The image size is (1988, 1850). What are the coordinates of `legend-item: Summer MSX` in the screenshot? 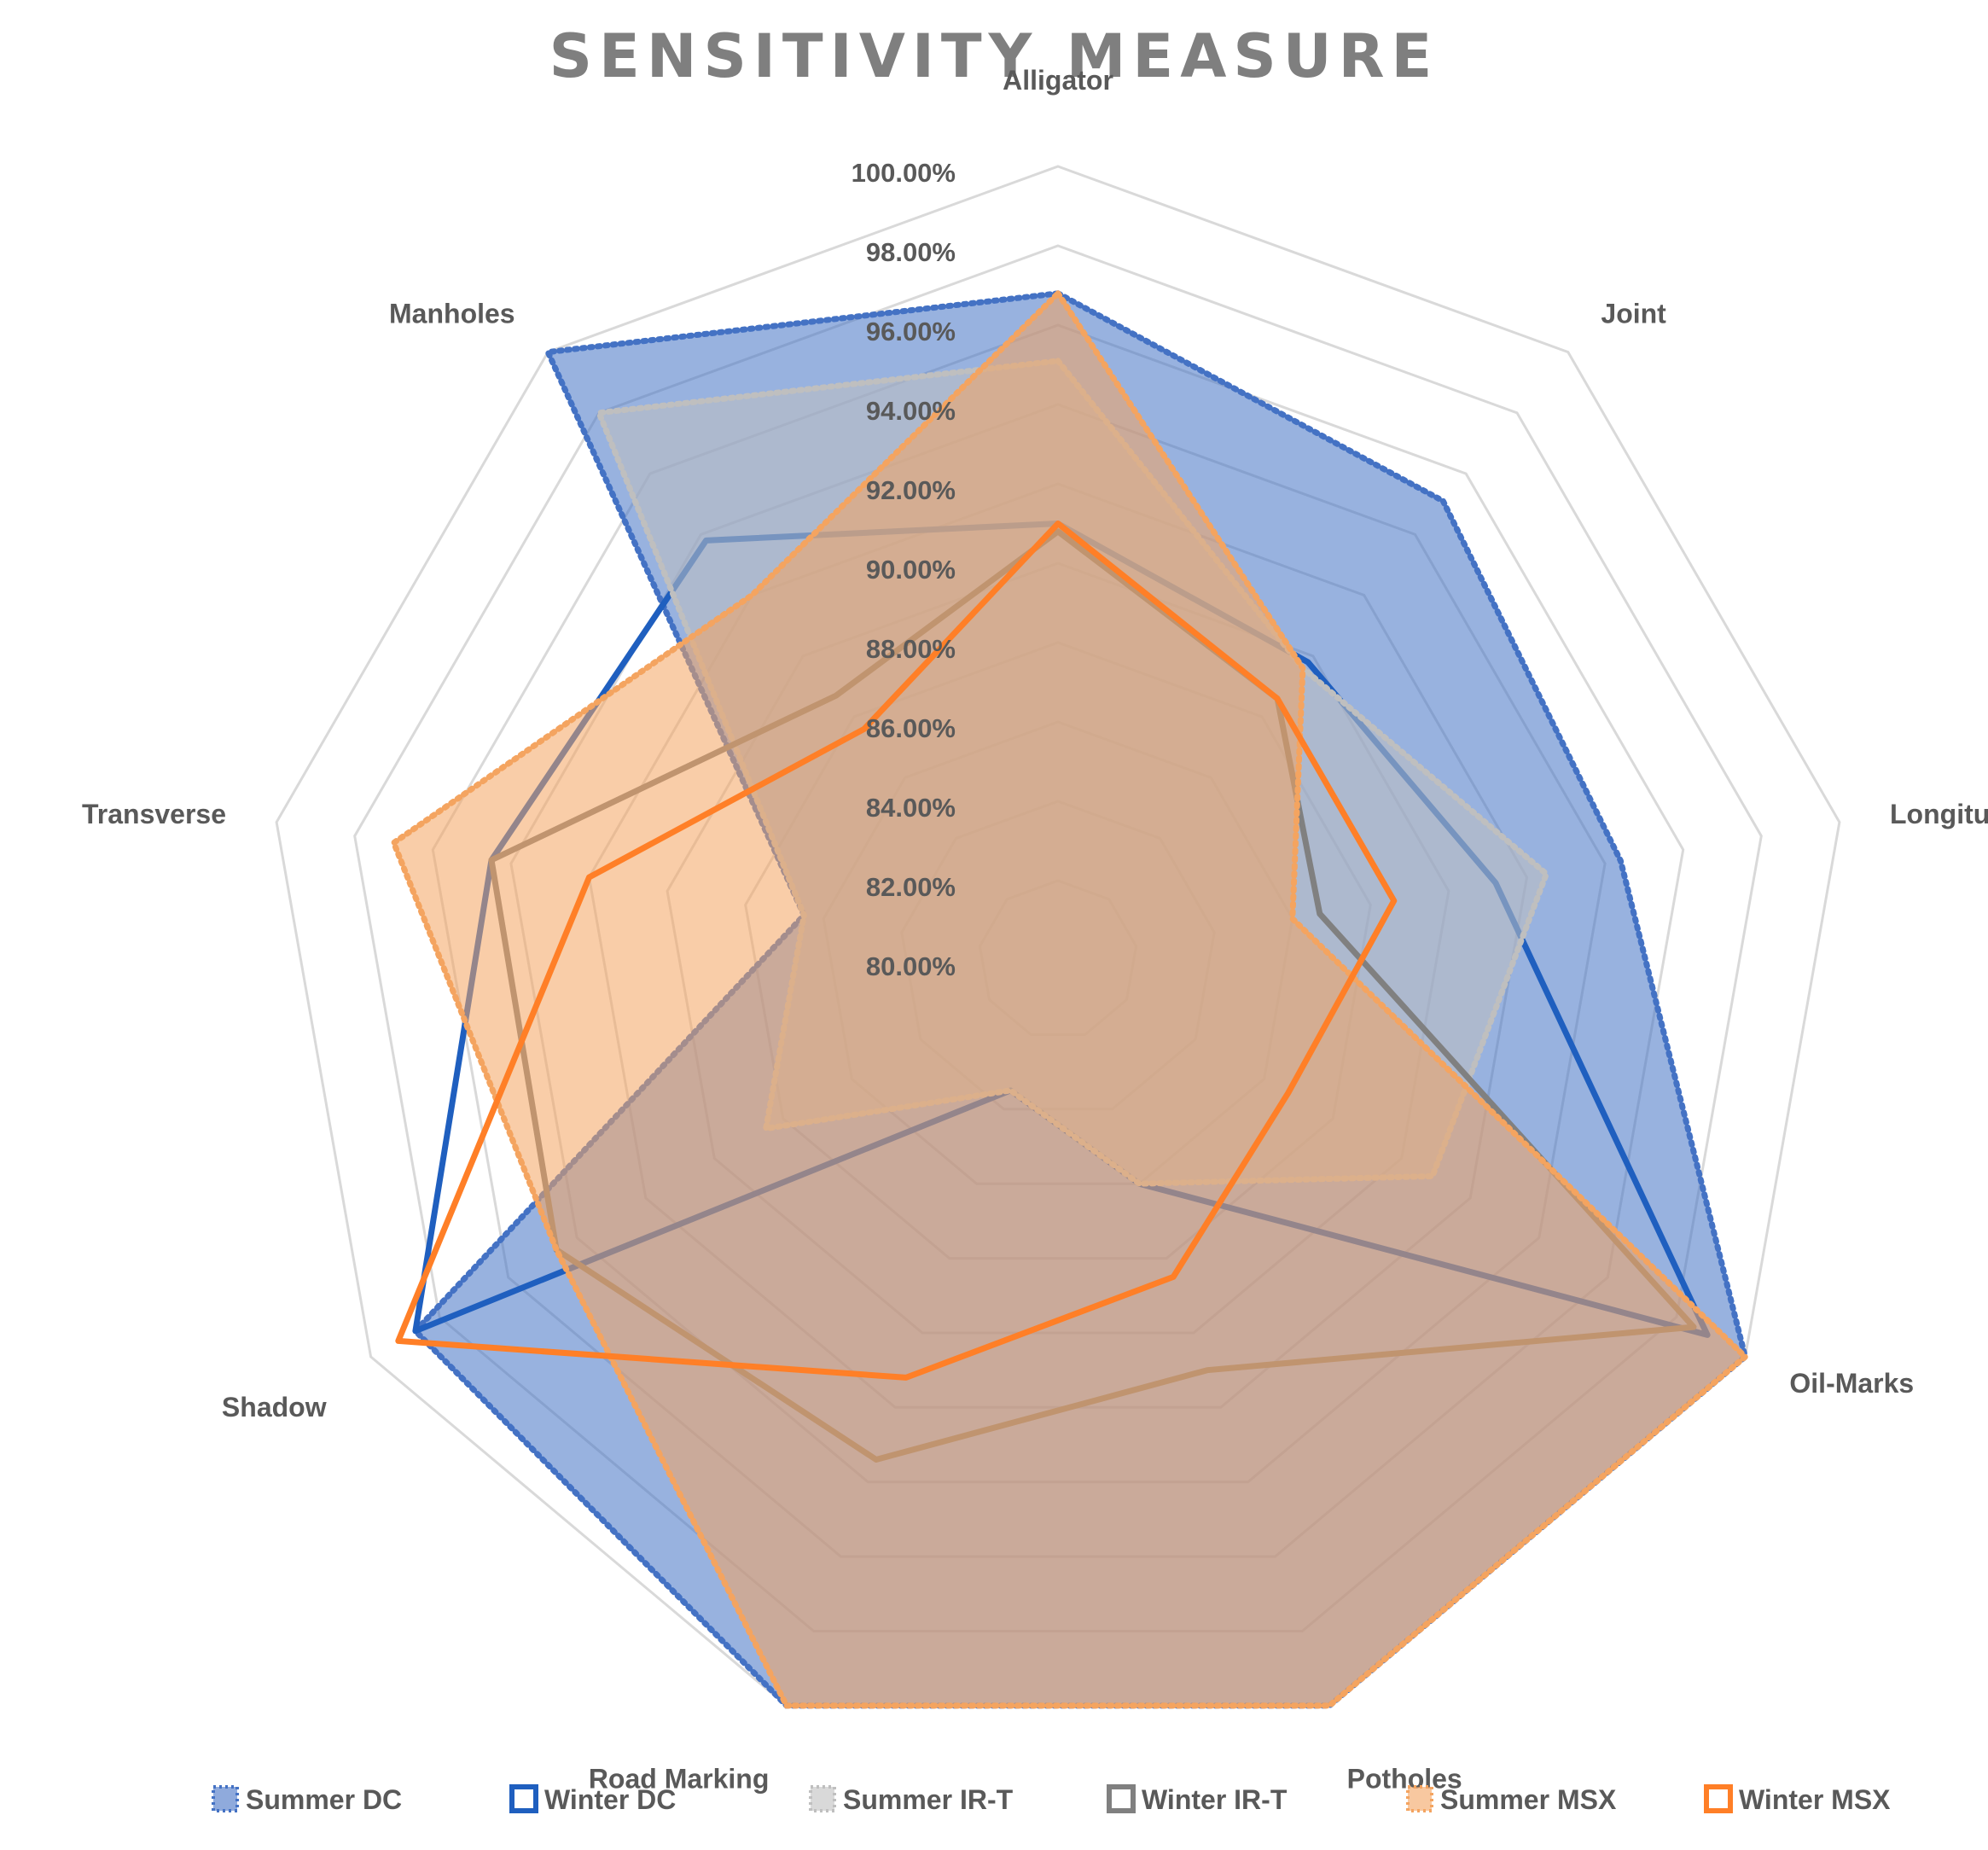 It's located at (1511, 1800).